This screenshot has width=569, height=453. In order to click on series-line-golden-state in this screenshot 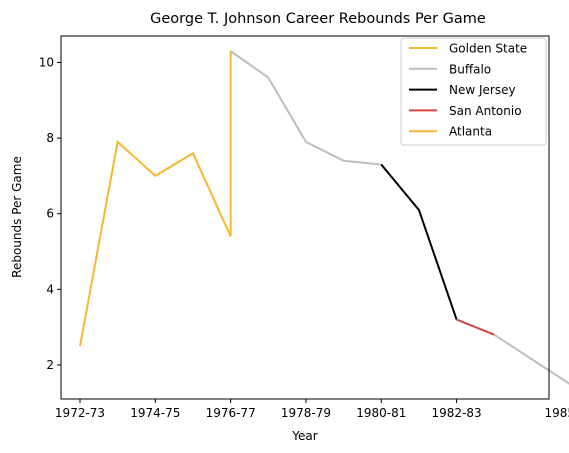, I will do `click(155, 243)`.